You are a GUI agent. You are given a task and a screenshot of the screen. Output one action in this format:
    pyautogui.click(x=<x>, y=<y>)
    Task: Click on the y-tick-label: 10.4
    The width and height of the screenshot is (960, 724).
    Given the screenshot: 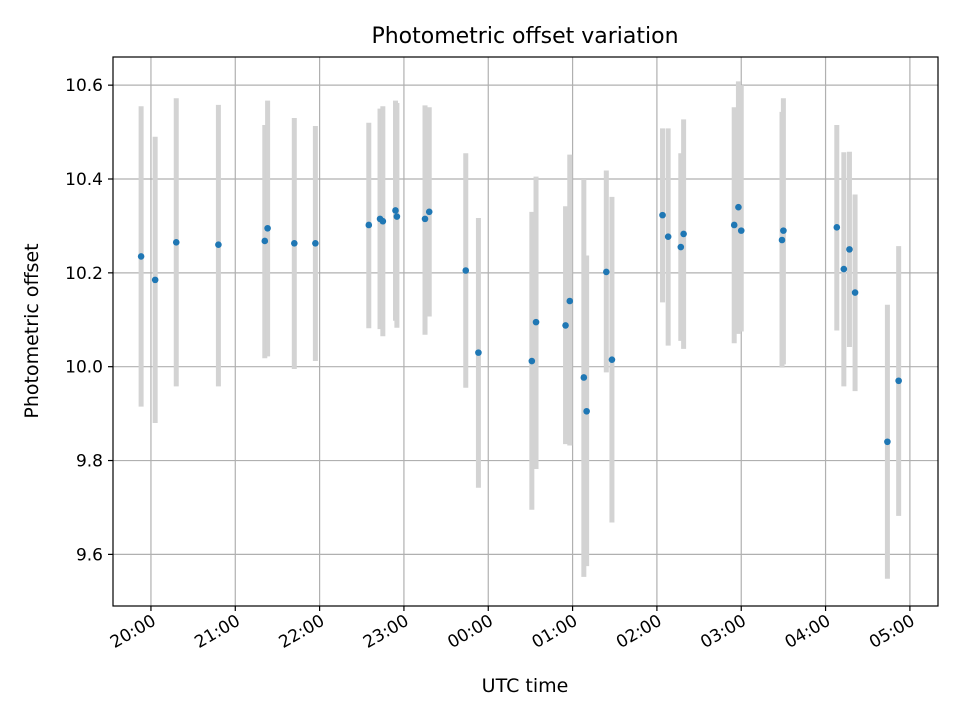 What is the action you would take?
    pyautogui.click(x=84, y=180)
    